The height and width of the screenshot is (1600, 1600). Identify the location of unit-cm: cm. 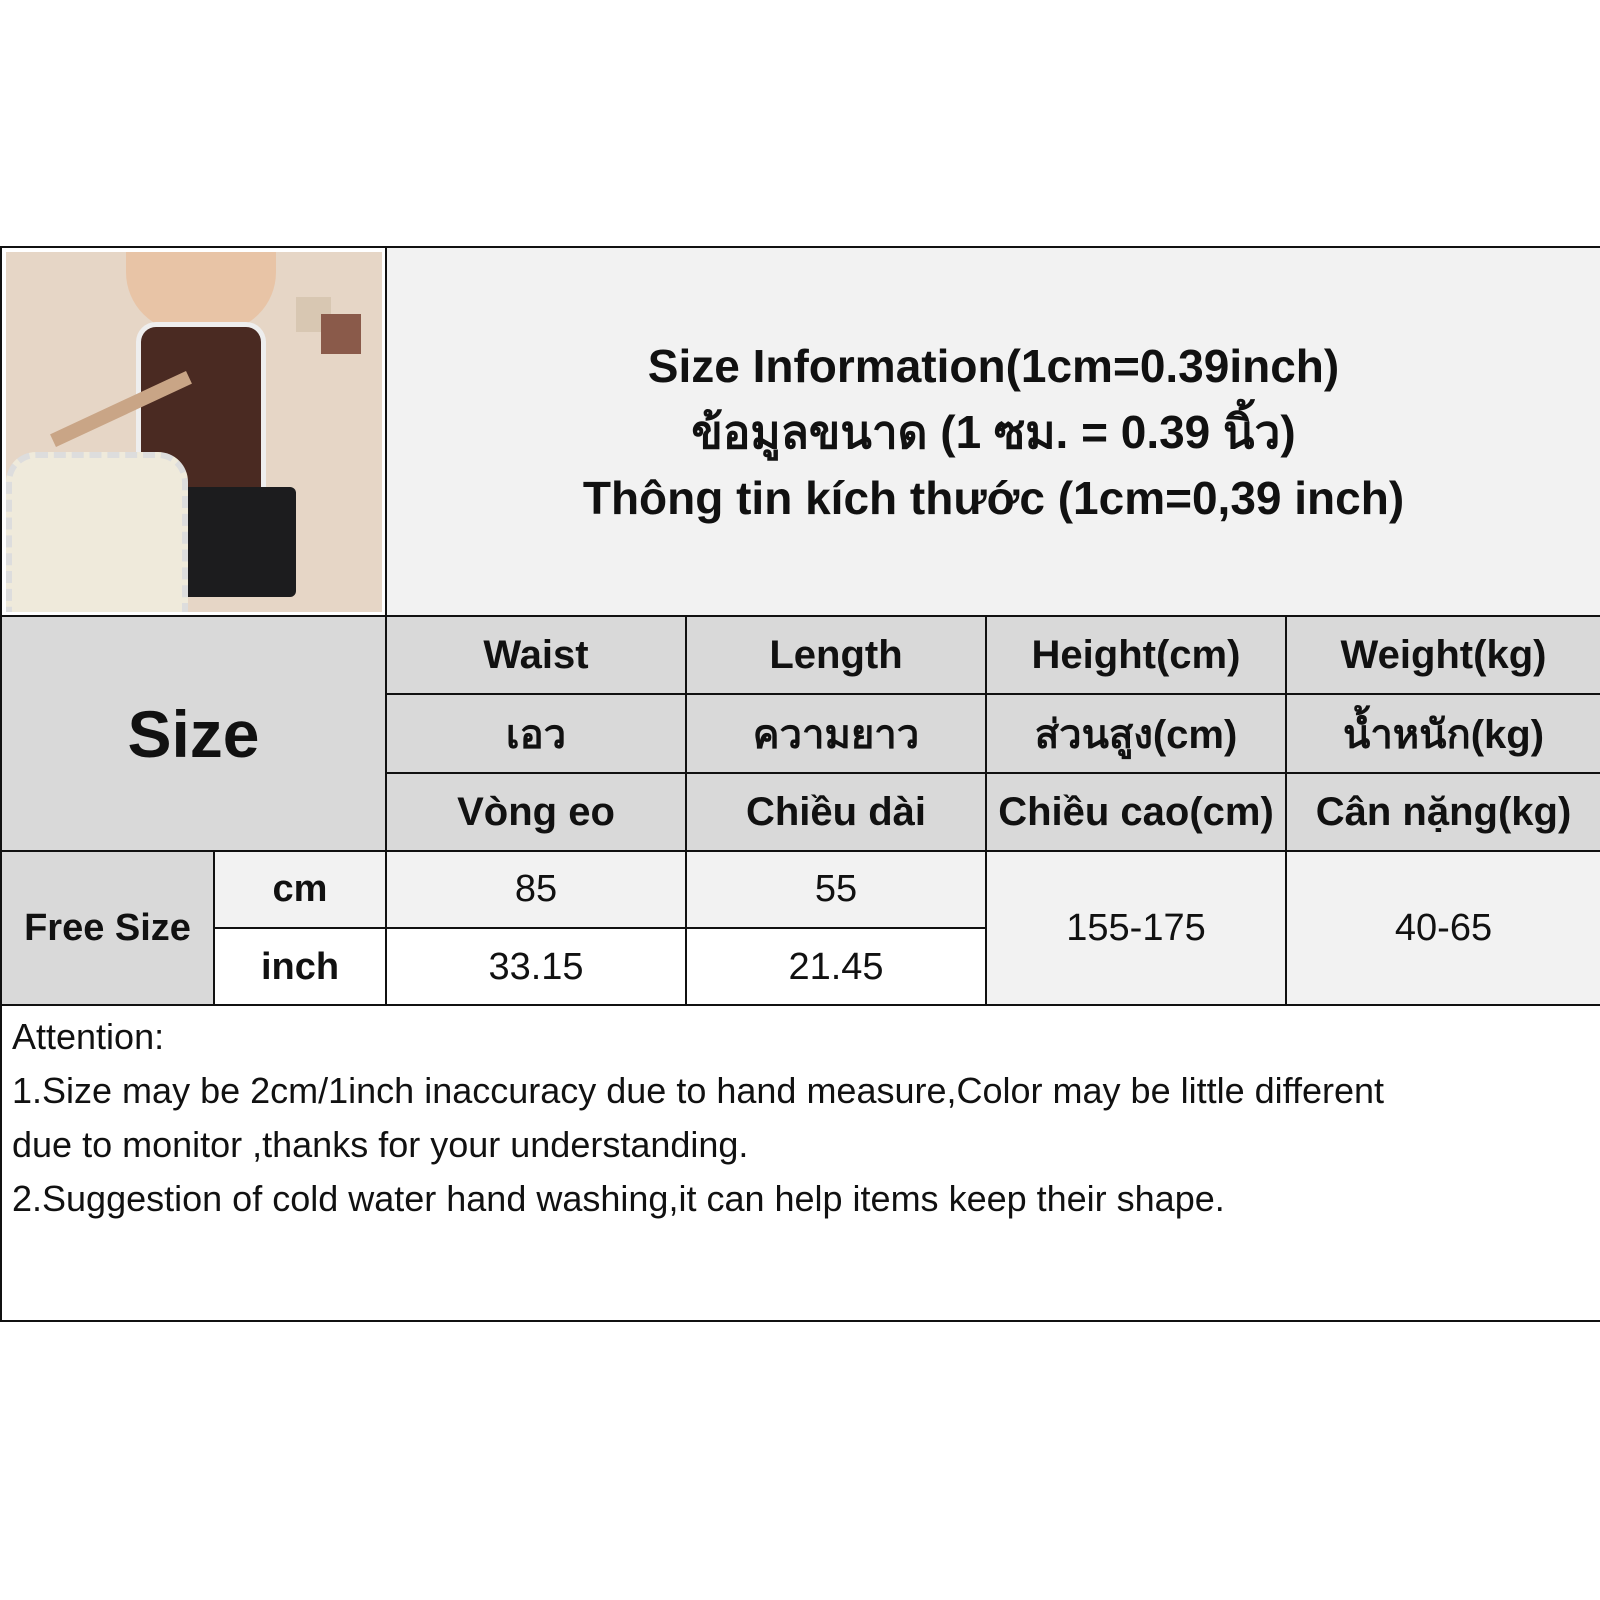
(300, 889).